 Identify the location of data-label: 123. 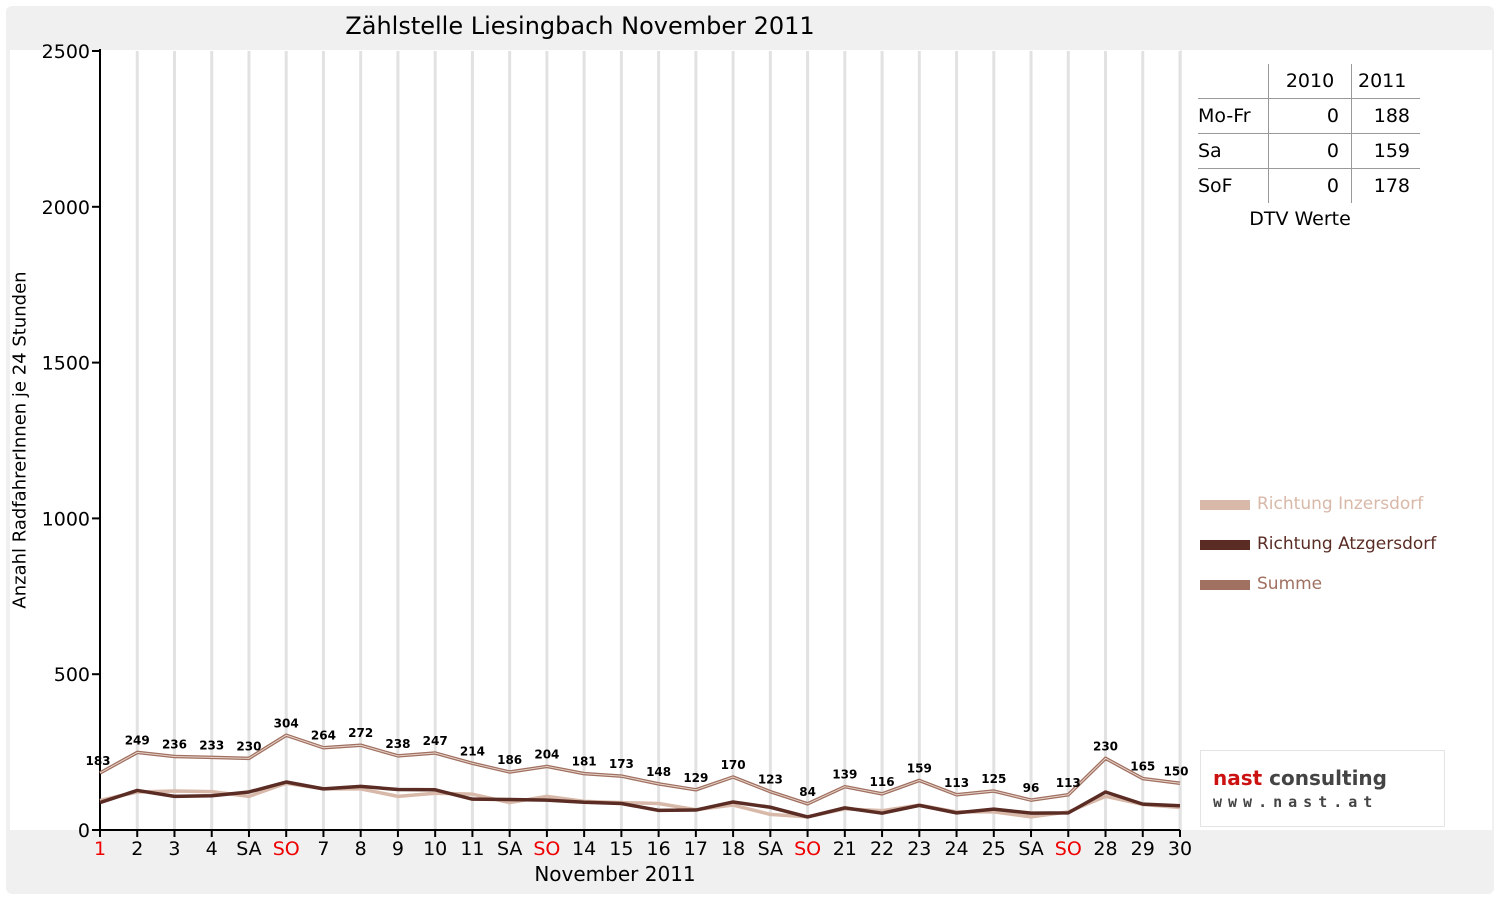
(770, 780).